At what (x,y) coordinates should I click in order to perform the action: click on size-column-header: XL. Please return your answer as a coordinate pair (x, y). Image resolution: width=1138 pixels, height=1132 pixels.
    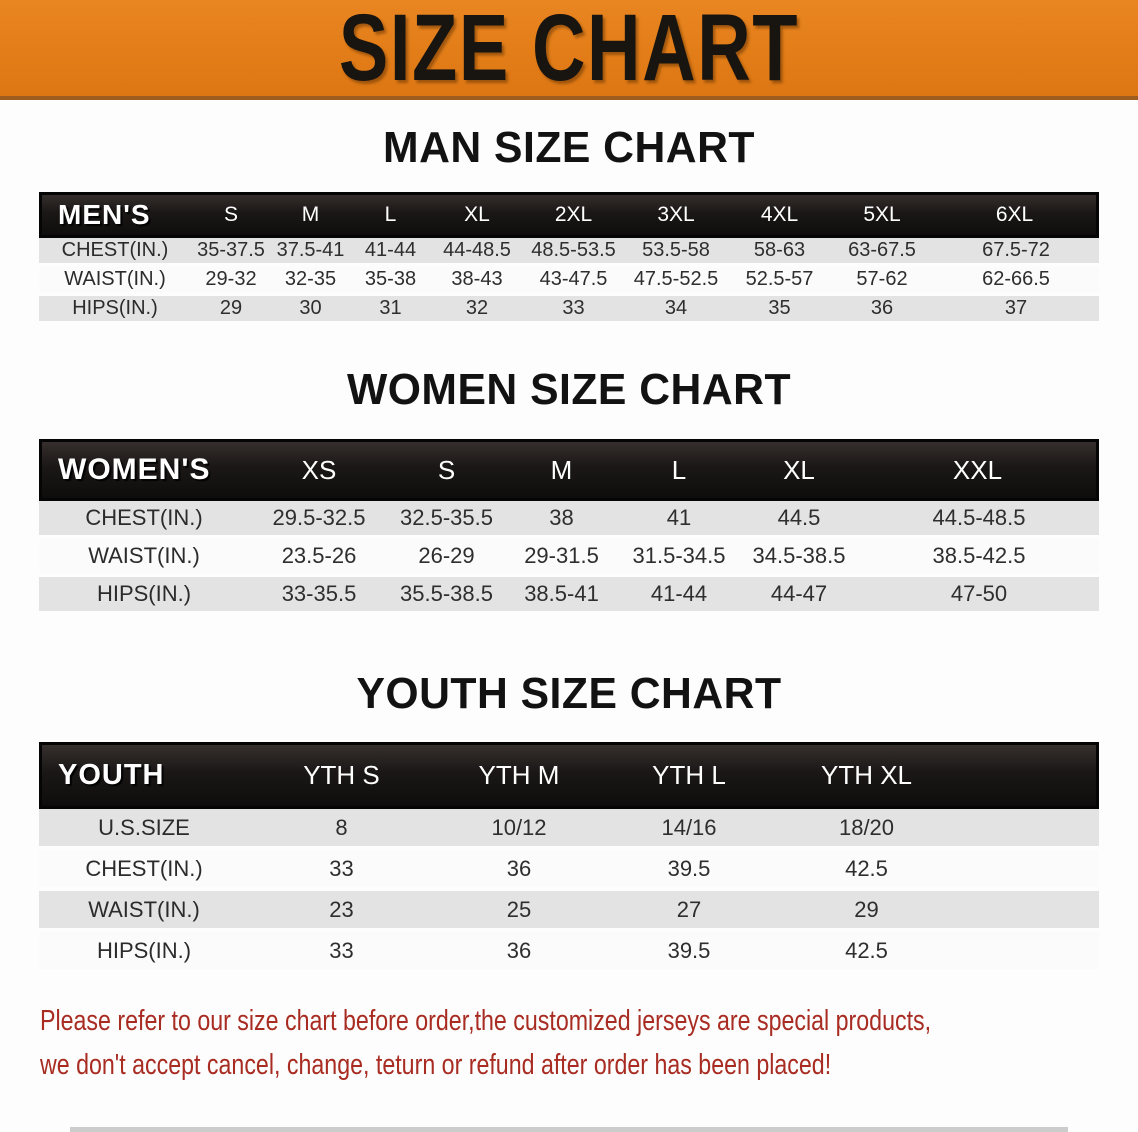
    Looking at the image, I should click on (477, 215).